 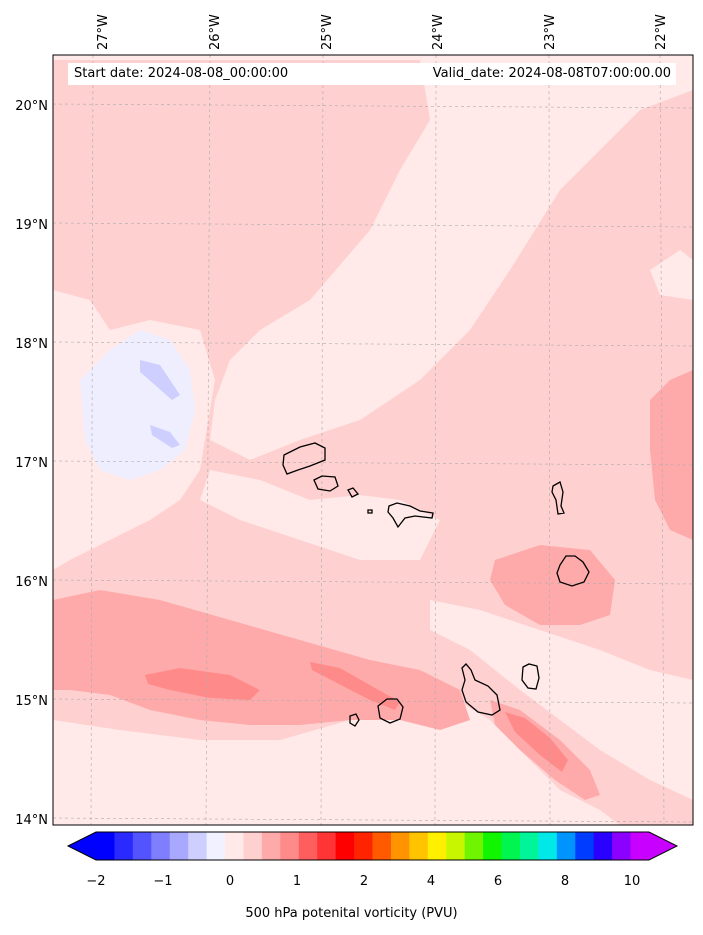 I want to click on colorbar-outline, so click(x=372, y=846).